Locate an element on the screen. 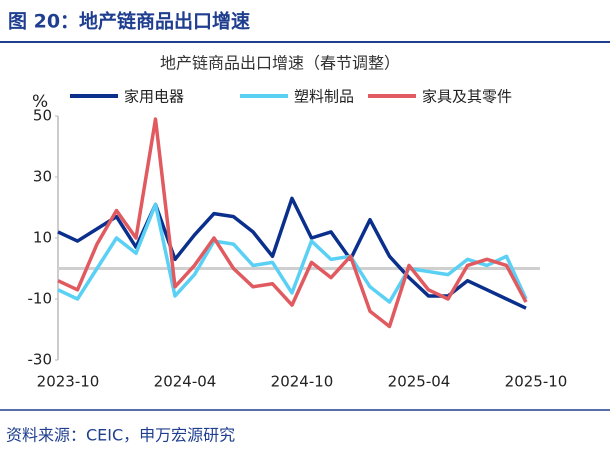 This screenshot has height=466, width=610. y-tick-label: 50 is located at coordinates (42, 116).